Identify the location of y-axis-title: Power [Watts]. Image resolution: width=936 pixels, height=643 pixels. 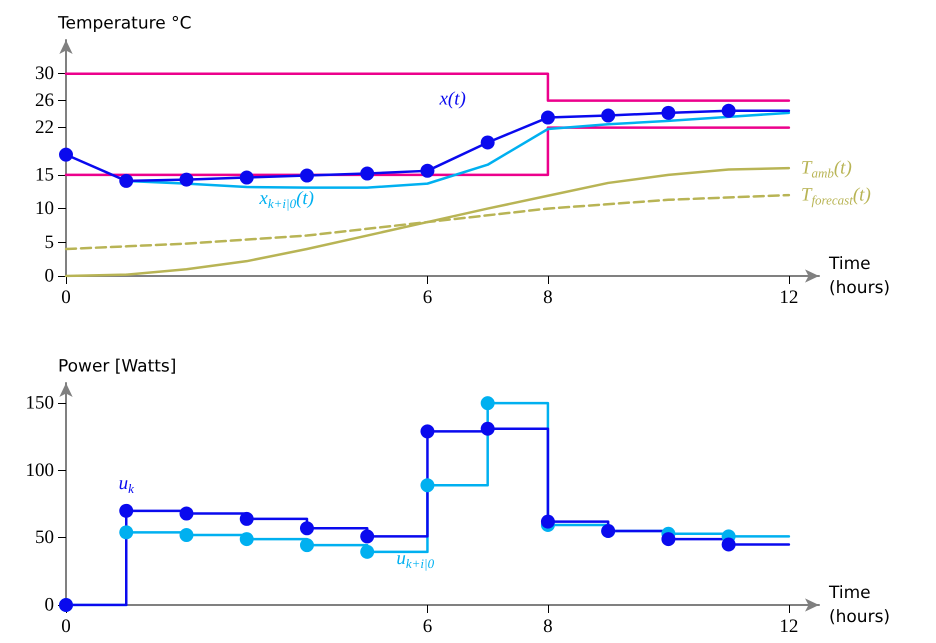
(117, 366).